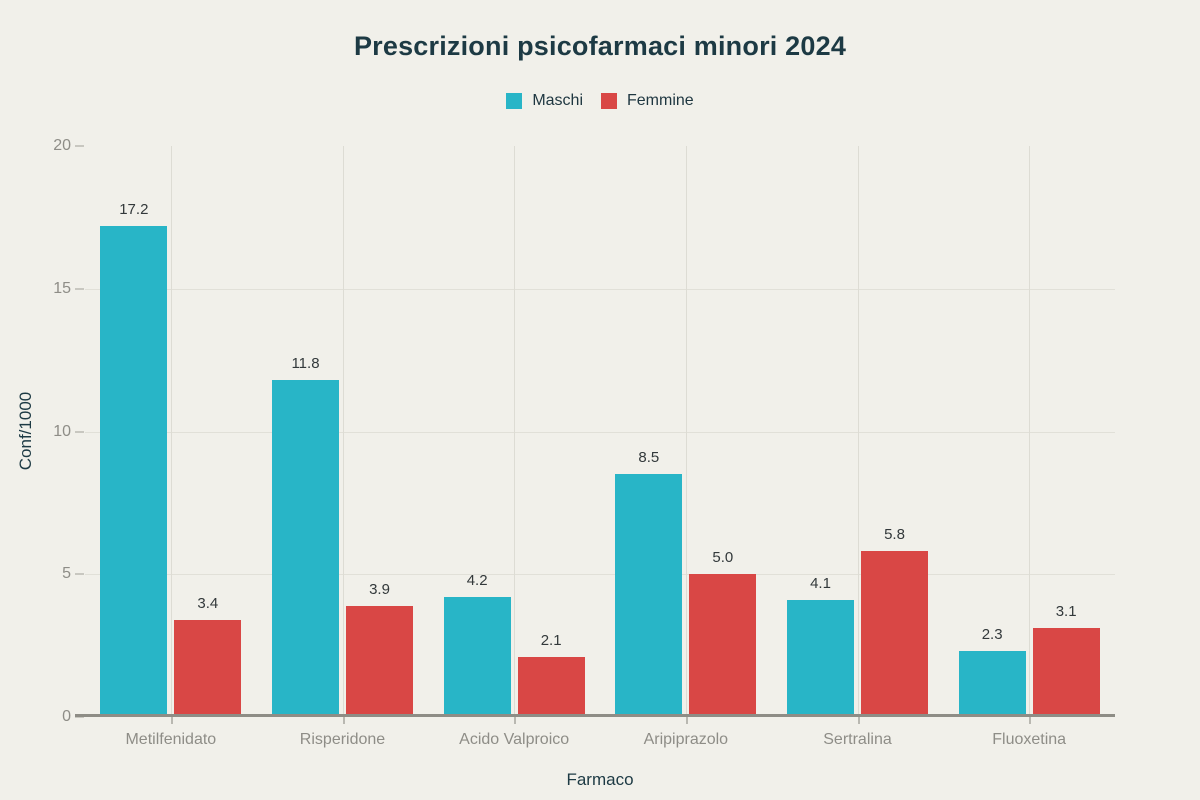  Describe the element at coordinates (477, 581) in the screenshot. I see `bar-value-label: 4.2` at that location.